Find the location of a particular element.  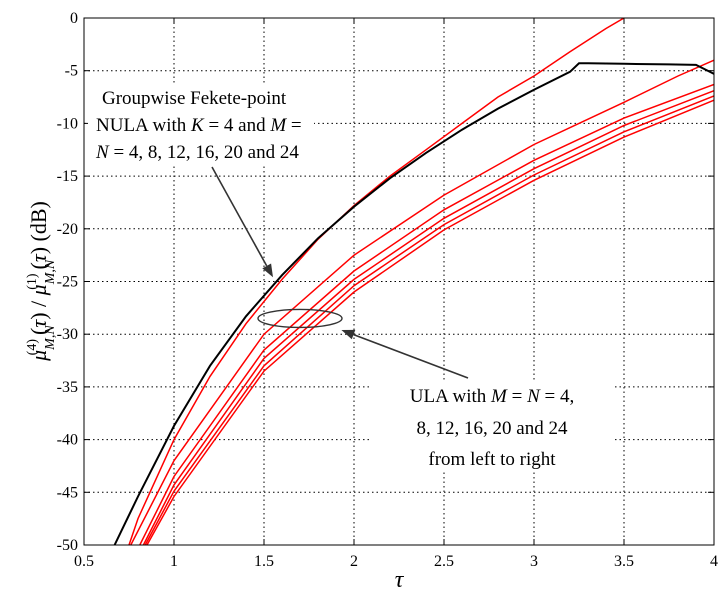

annotation-nula-background is located at coordinates (201, 124).